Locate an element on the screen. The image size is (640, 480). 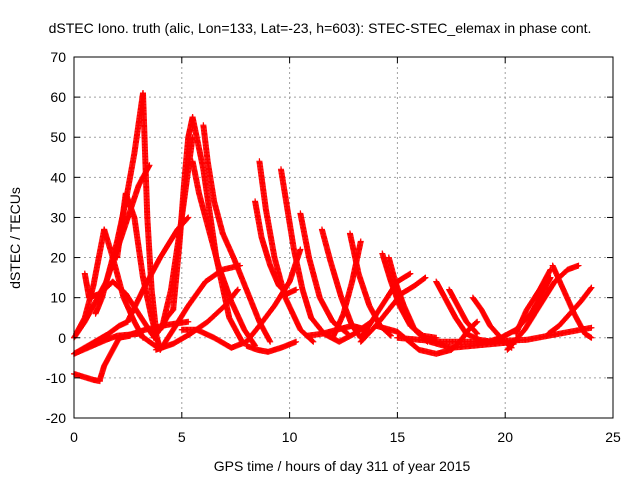
x-tick-label: 20 is located at coordinates (505, 437).